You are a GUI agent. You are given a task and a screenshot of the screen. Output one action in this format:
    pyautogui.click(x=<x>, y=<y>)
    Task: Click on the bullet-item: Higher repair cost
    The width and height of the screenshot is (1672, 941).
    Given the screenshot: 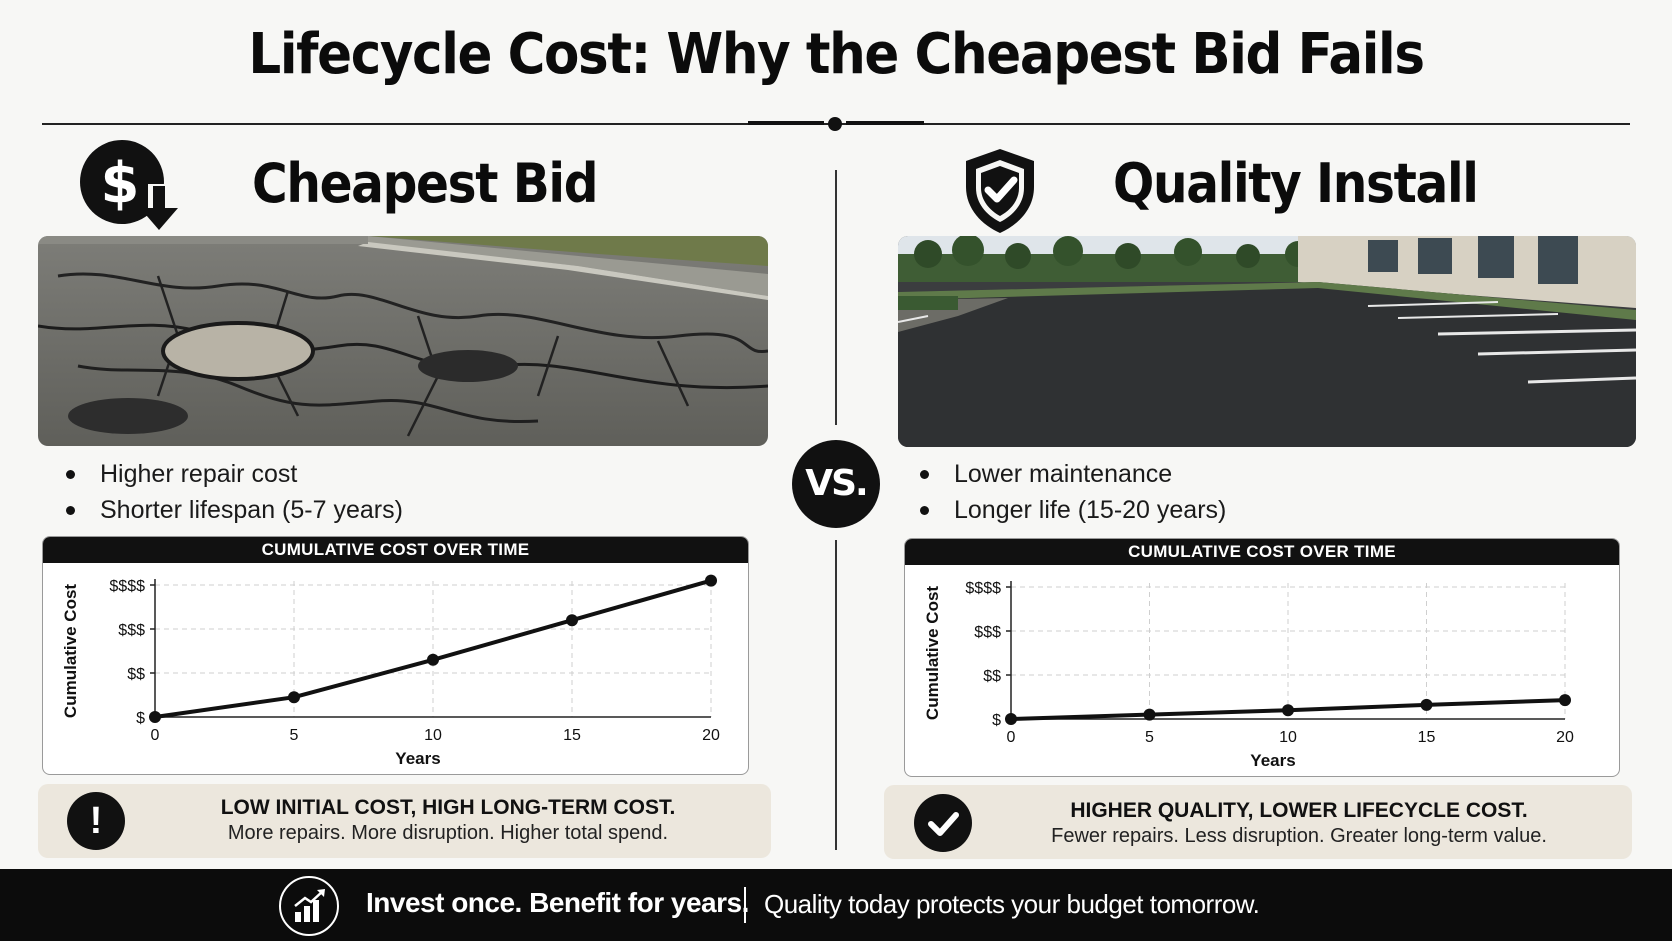 What is the action you would take?
    pyautogui.click(x=232, y=474)
    